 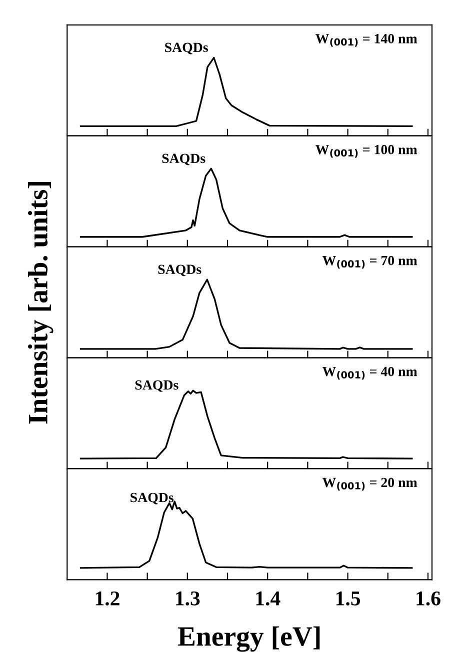 What do you see at coordinates (41, 303) in the screenshot?
I see `y-axis-title: Intensity [arb. units]` at bounding box center [41, 303].